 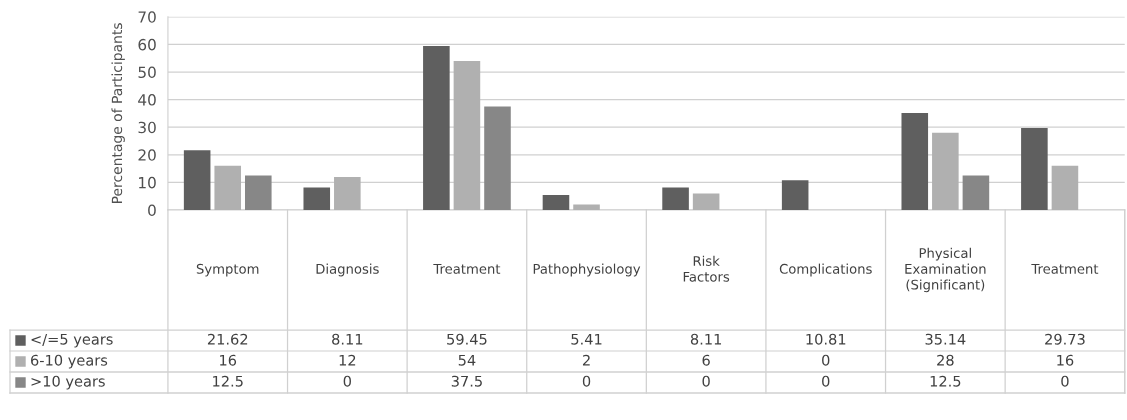 What do you see at coordinates (147, 100) in the screenshot?
I see `y-tick-label: 40` at bounding box center [147, 100].